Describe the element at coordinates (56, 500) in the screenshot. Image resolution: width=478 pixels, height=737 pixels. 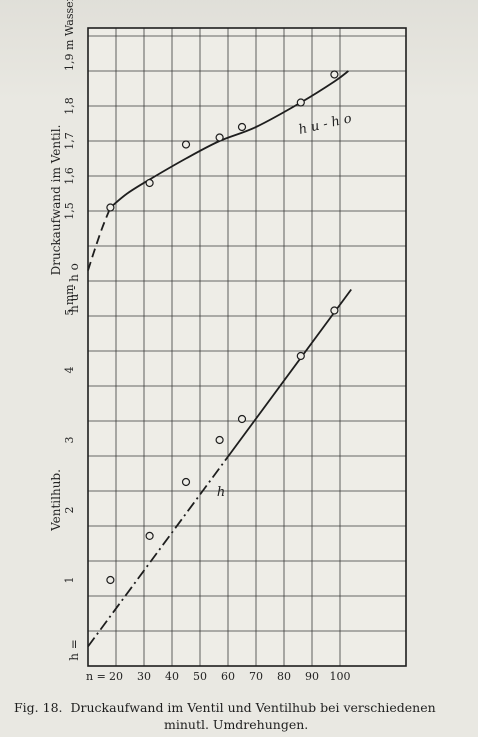
I see `lower-axis-title: Ventilhub.` at that location.